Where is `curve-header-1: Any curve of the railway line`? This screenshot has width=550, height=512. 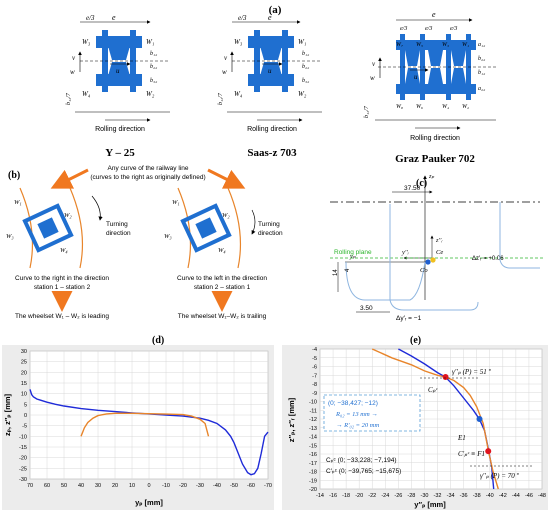
curve-header-1: Any curve of the railway line is located at coordinates (148, 168).